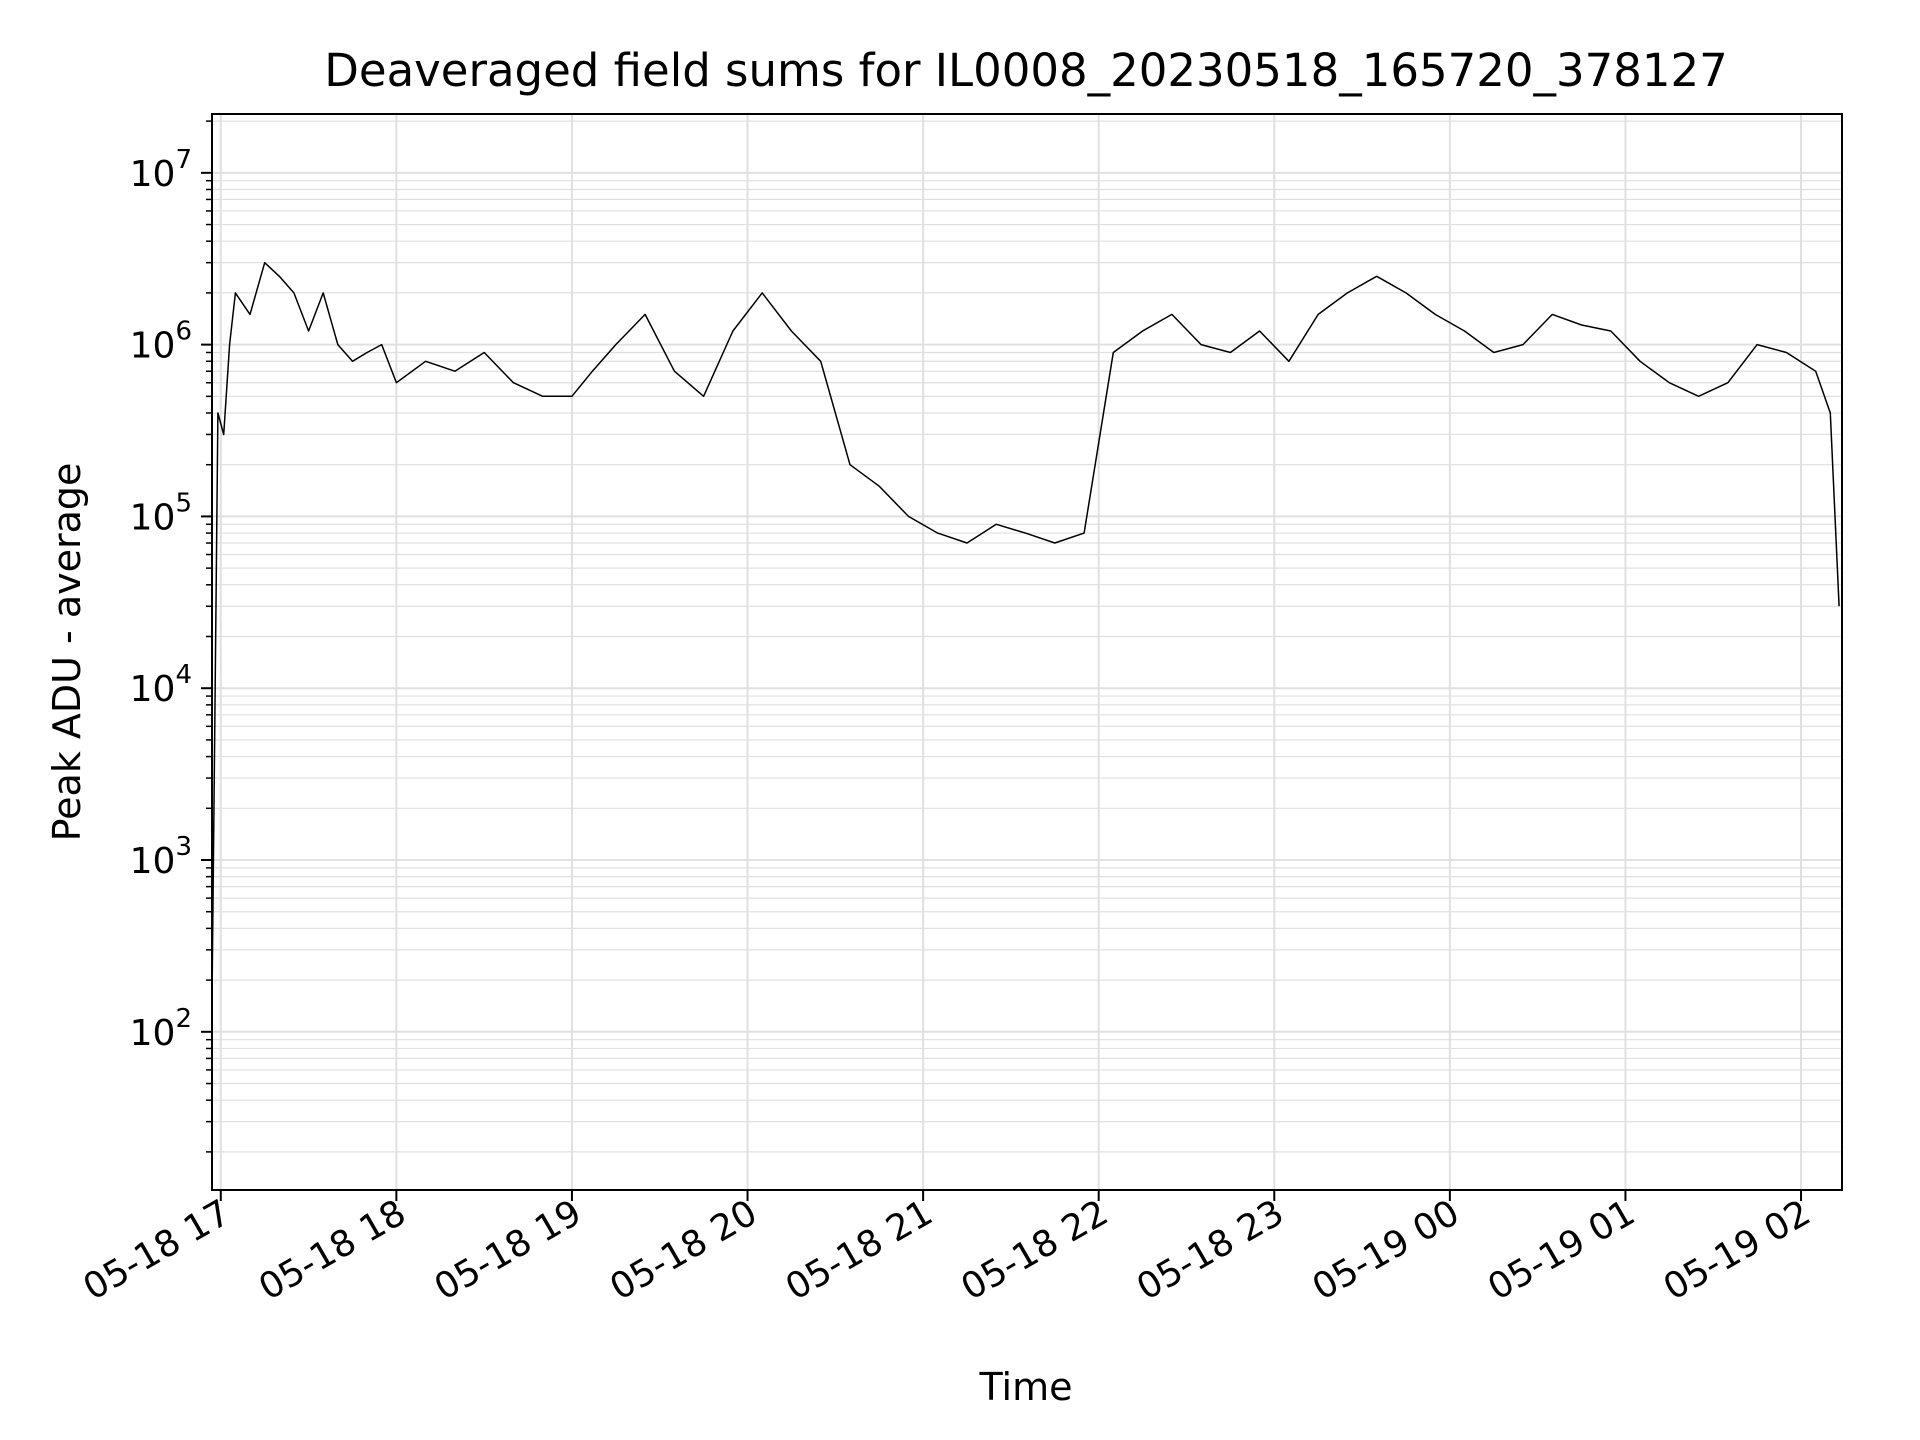 The width and height of the screenshot is (1920, 1440). Describe the element at coordinates (183, 160) in the screenshot. I see `y-tick-exponent: 7` at that location.